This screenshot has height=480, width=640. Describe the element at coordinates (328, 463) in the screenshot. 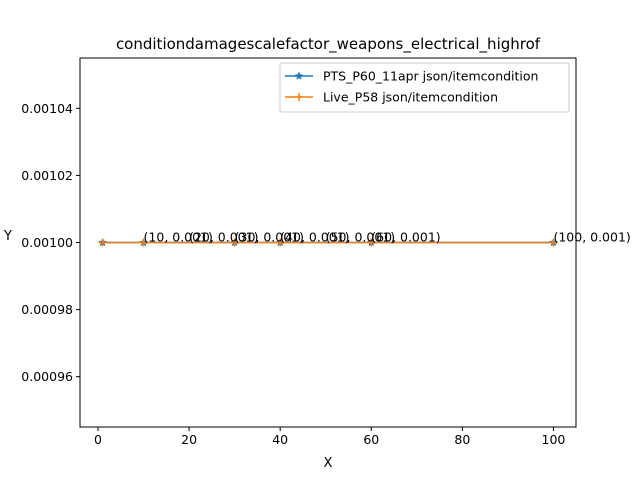

I see `x-axis-label: X` at that location.